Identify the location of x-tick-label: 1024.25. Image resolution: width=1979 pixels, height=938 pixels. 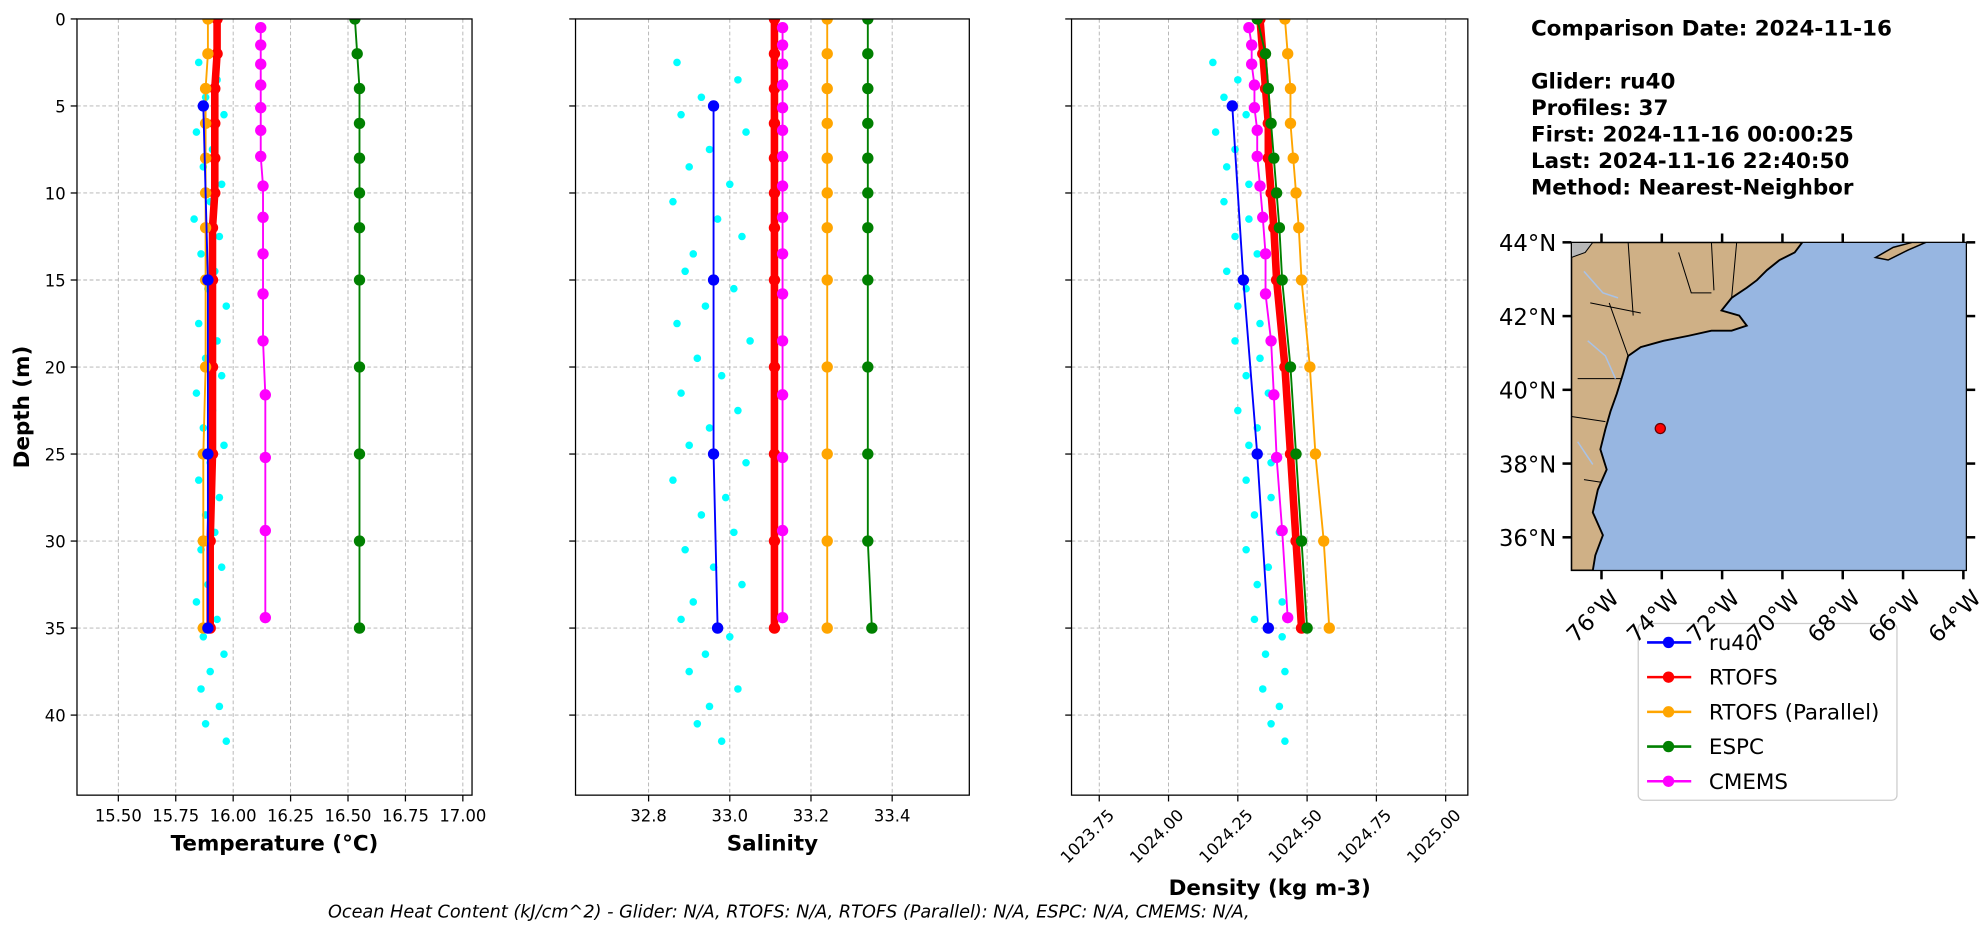
(1225, 836).